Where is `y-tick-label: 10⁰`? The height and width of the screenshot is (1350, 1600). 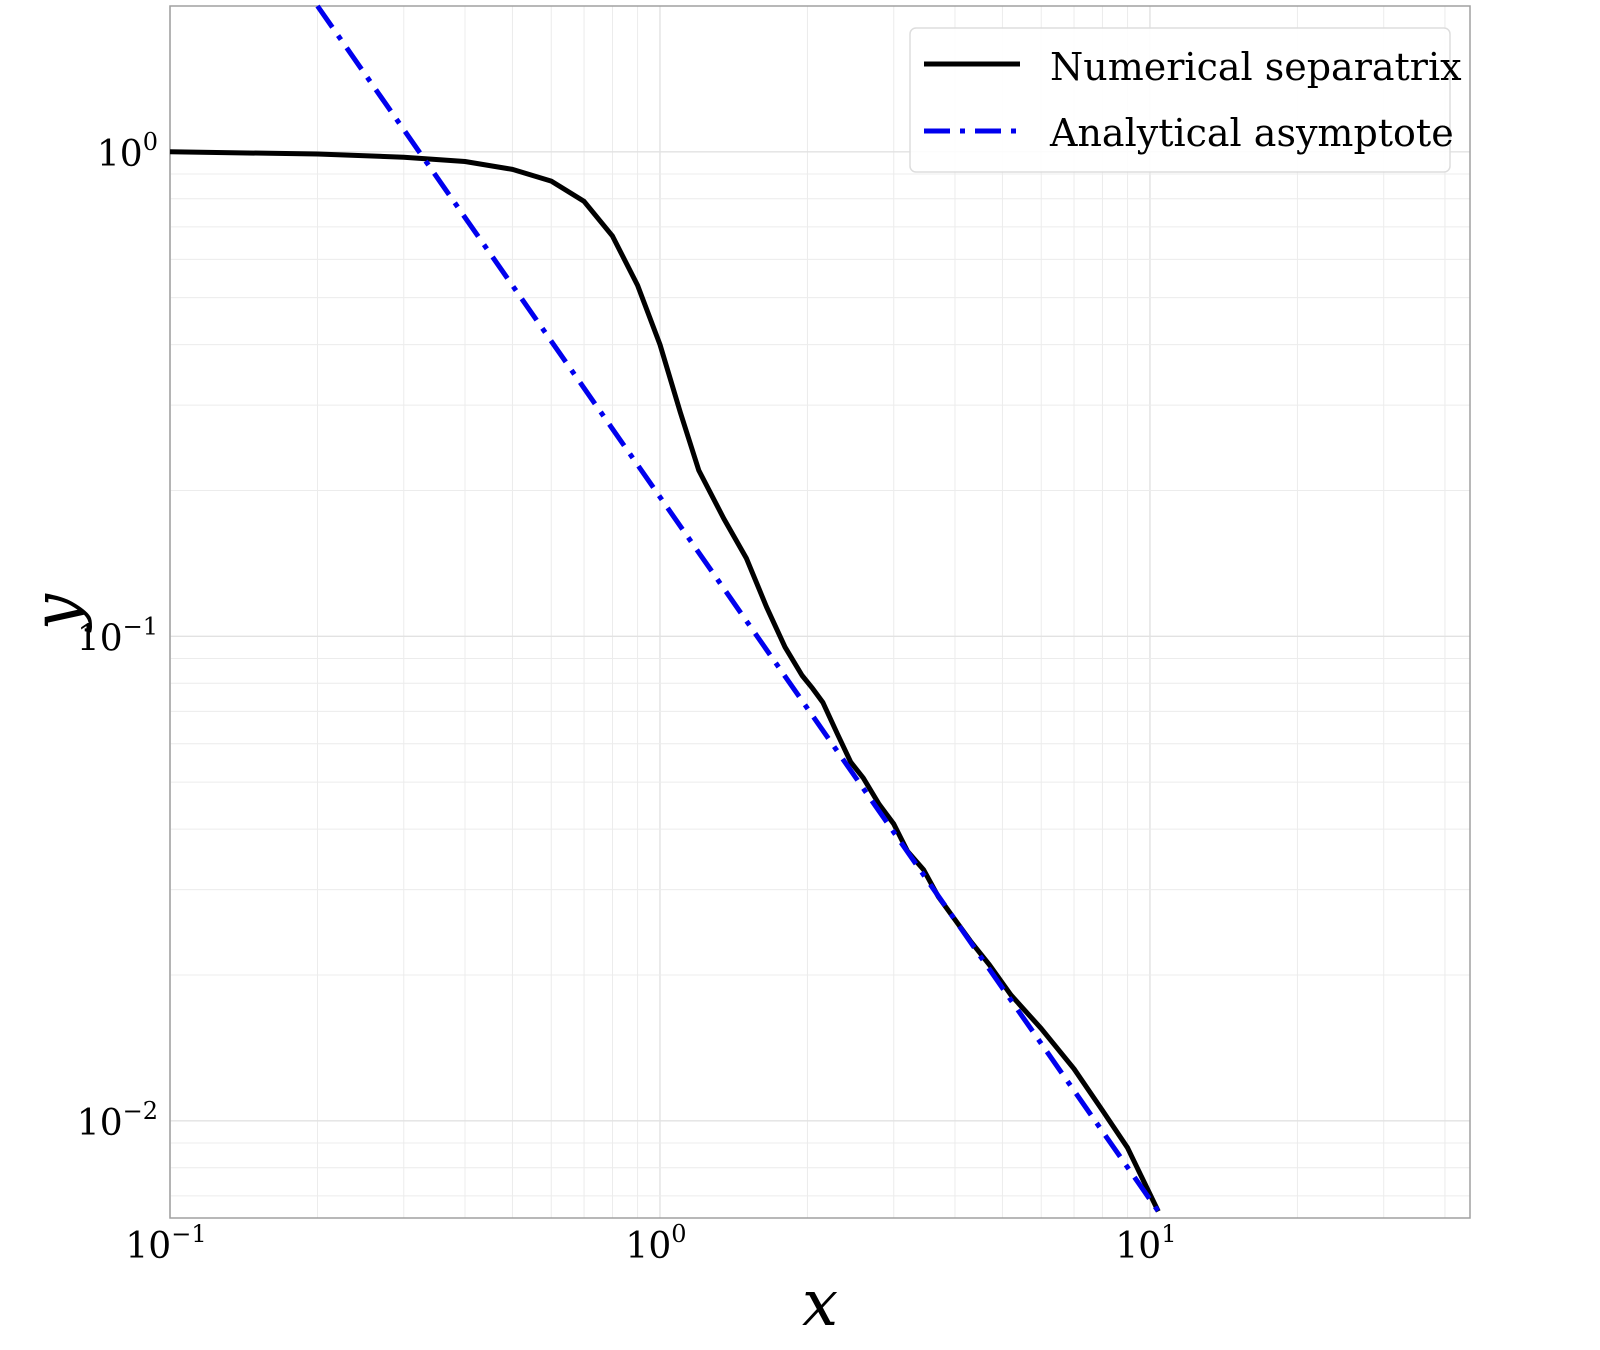 y-tick-label: 10⁰ is located at coordinates (127, 151).